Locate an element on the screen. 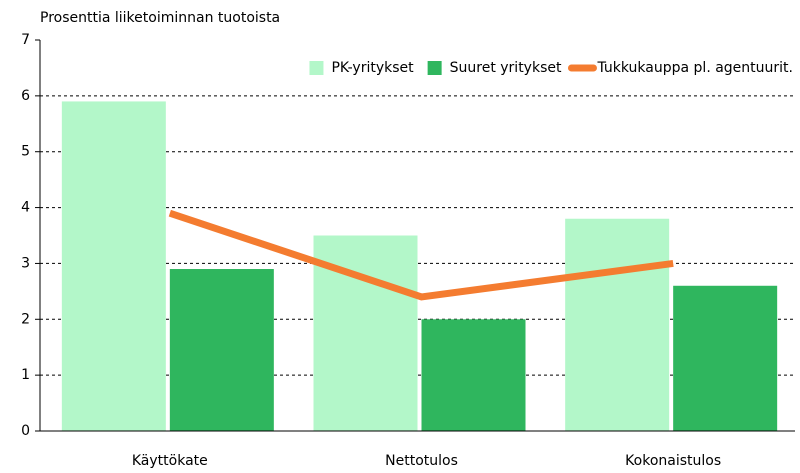  legend-label: Tukkukauppa pl. agentuurit. is located at coordinates (694, 68).